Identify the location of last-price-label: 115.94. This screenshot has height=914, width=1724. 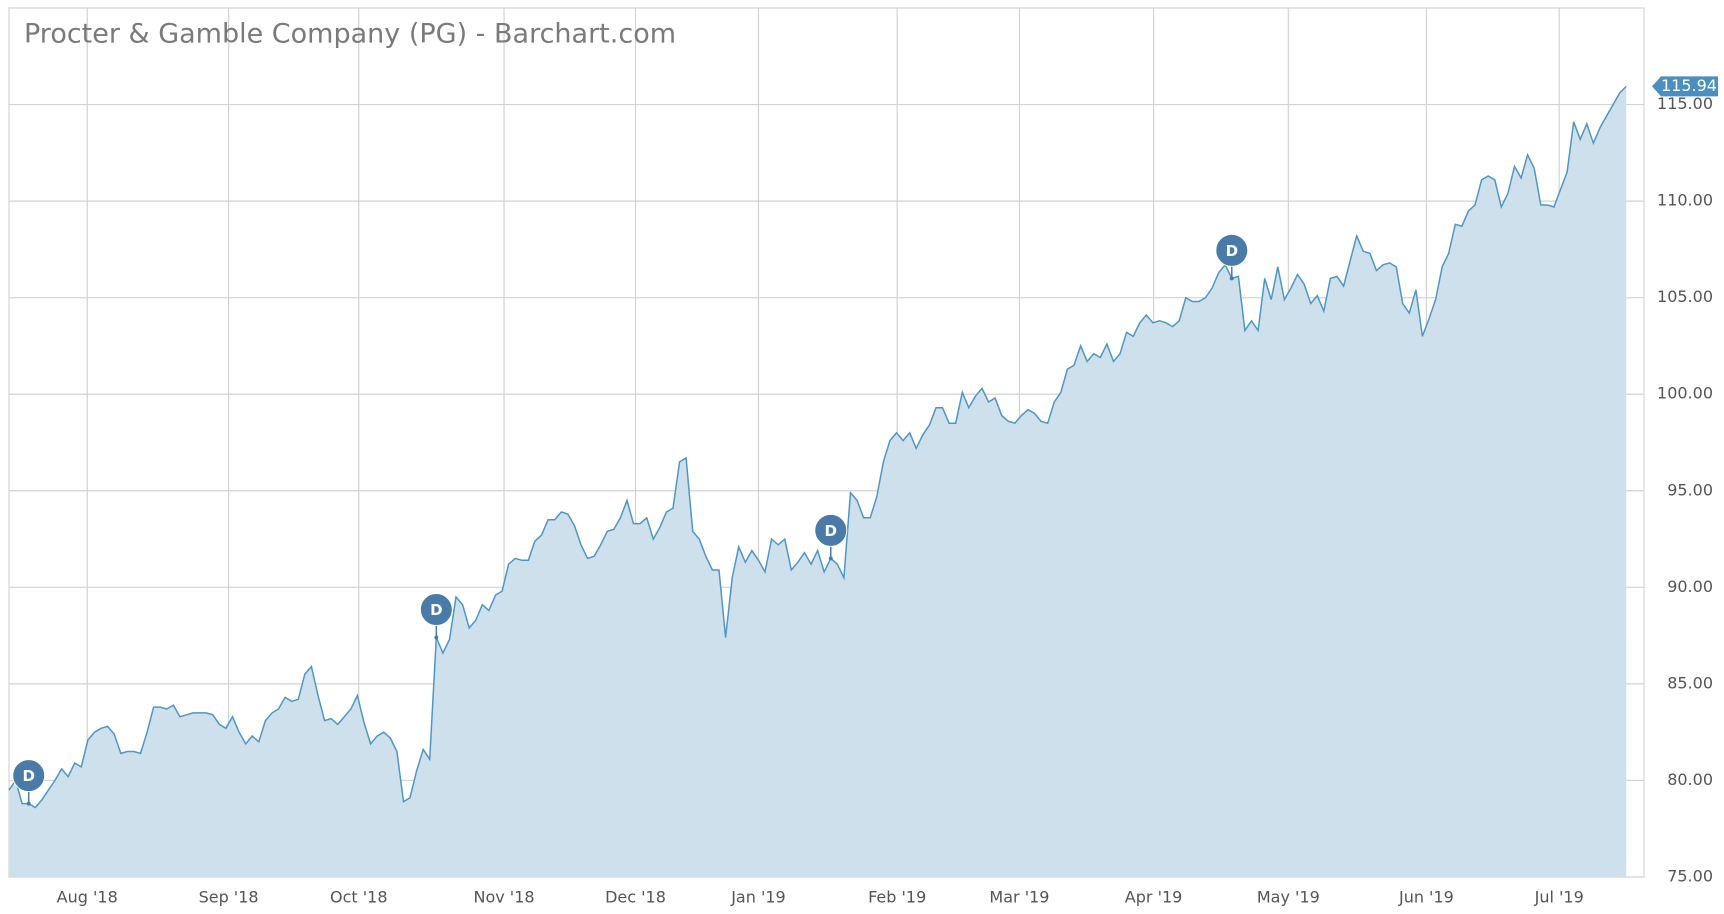
(1689, 85).